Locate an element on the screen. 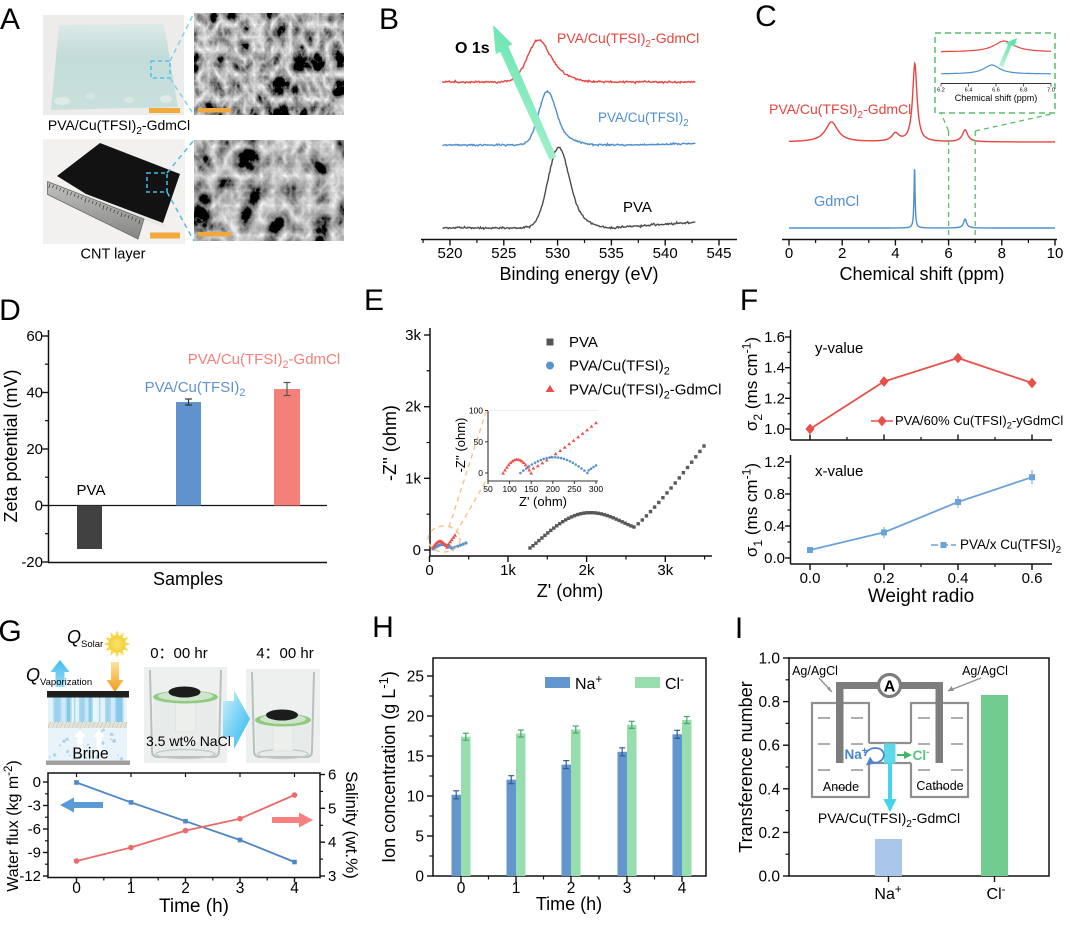 This screenshot has width=1070, height=930. svg-text: Ag/AgCl is located at coordinates (985, 671).